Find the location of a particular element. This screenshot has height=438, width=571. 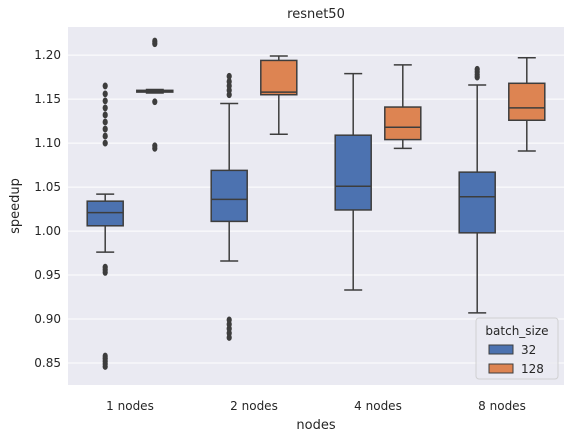

y-tick-label: 0.90 is located at coordinates (47, 319).